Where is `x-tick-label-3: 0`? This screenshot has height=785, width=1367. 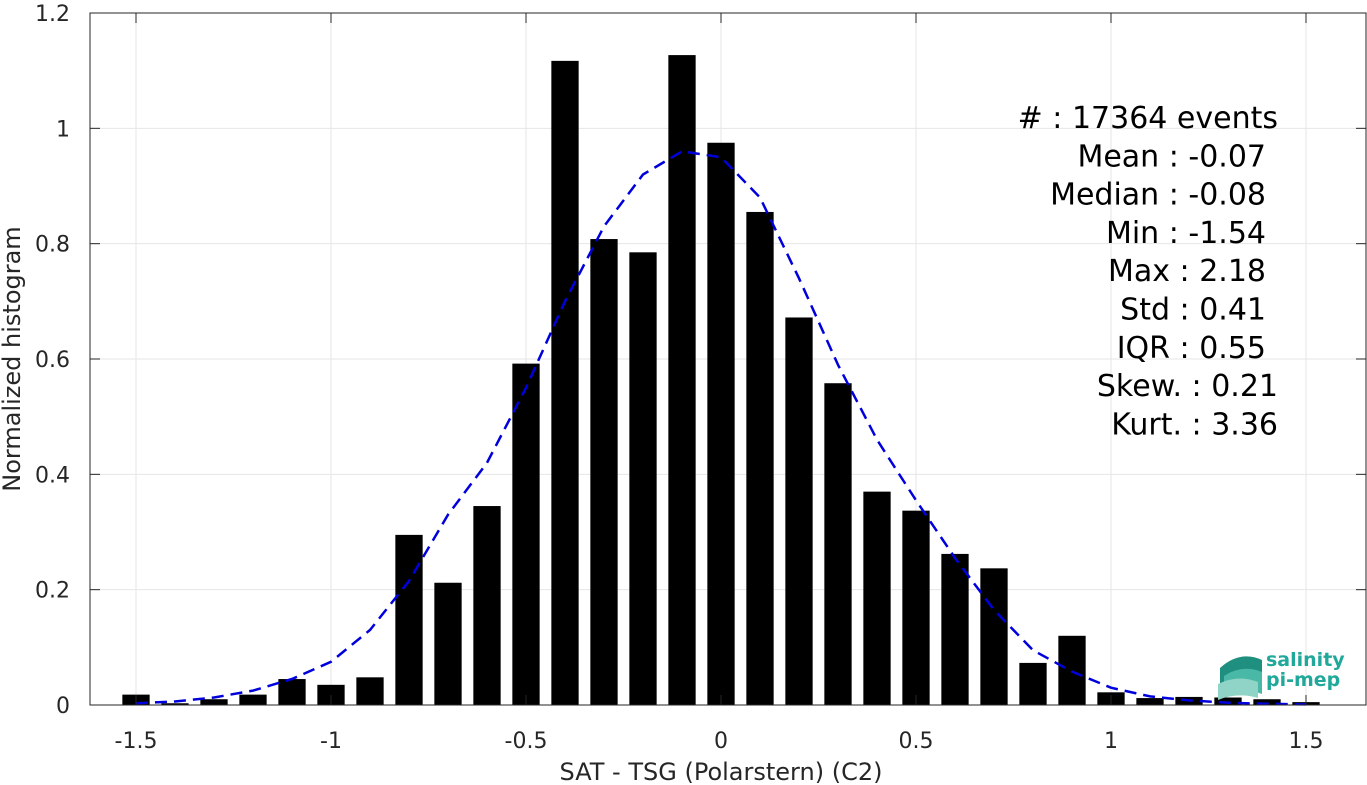
x-tick-label-3: 0 is located at coordinates (721, 741).